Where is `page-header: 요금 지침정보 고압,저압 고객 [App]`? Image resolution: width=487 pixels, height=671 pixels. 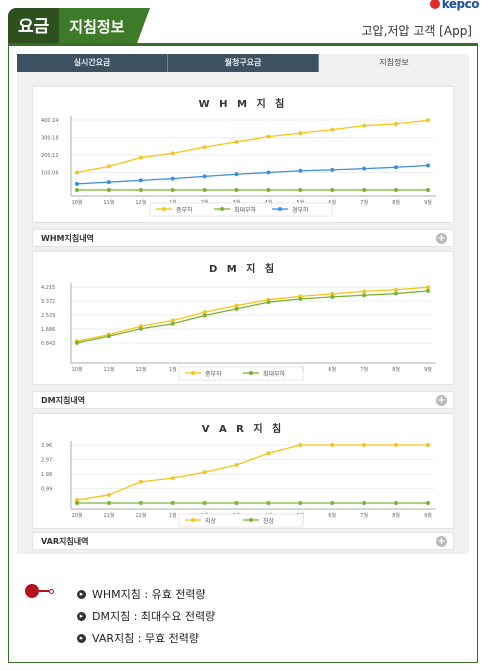
page-header: 요금 지침정보 고압,저압 고객 [App] is located at coordinates (243, 27).